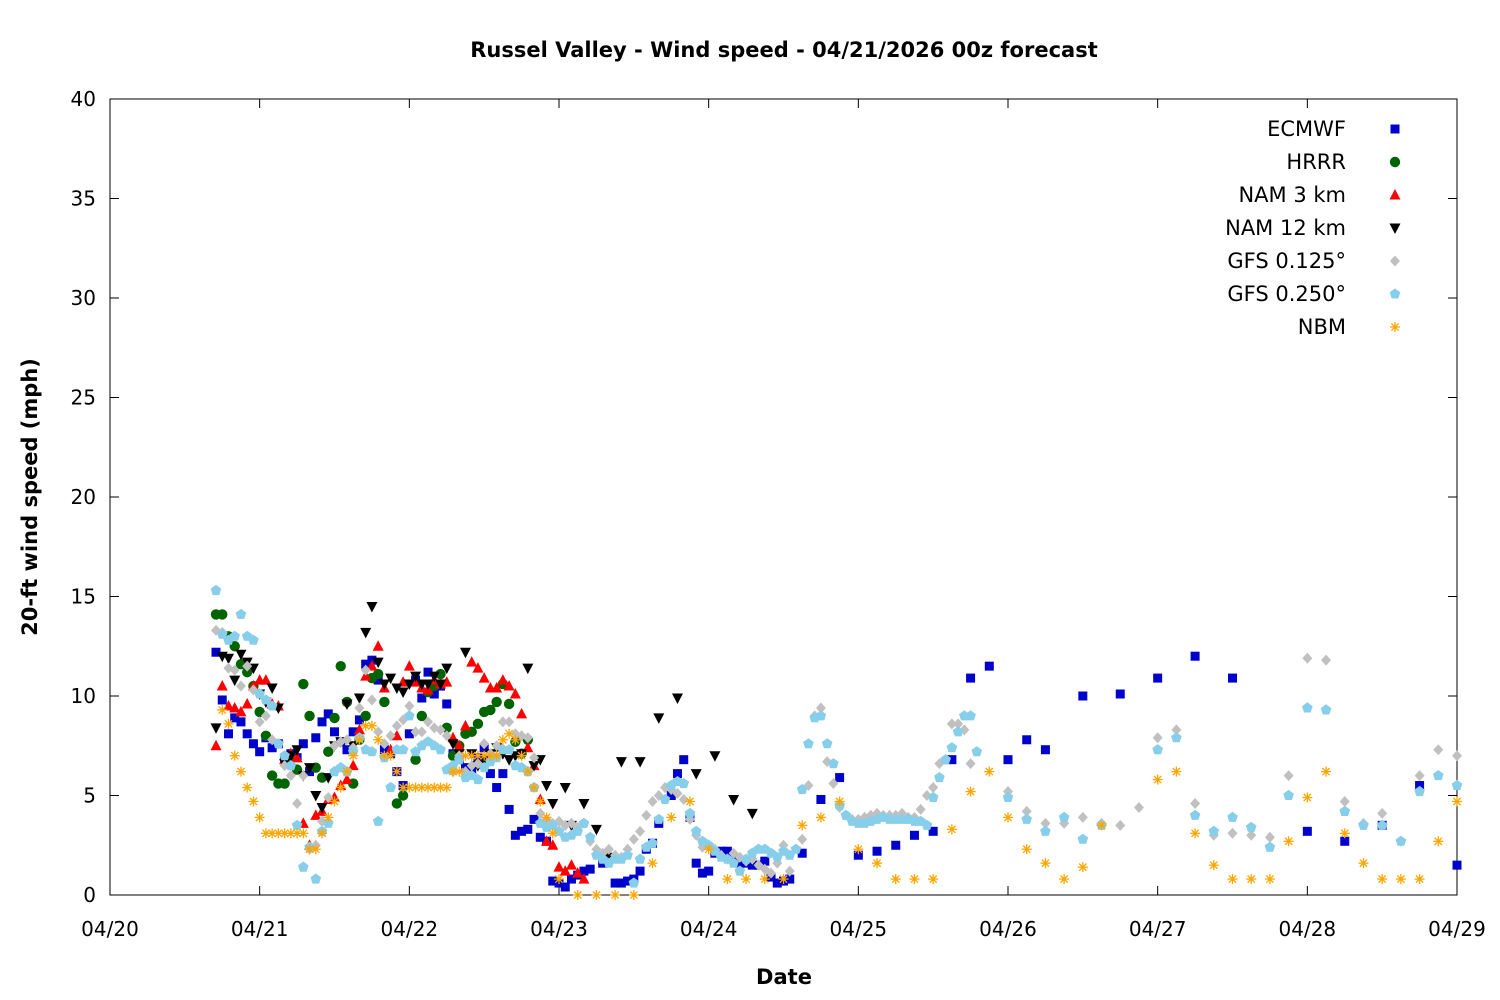 This screenshot has height=1000, width=1500. What do you see at coordinates (1286, 261) in the screenshot?
I see `legend-label: GFS 0.125°` at bounding box center [1286, 261].